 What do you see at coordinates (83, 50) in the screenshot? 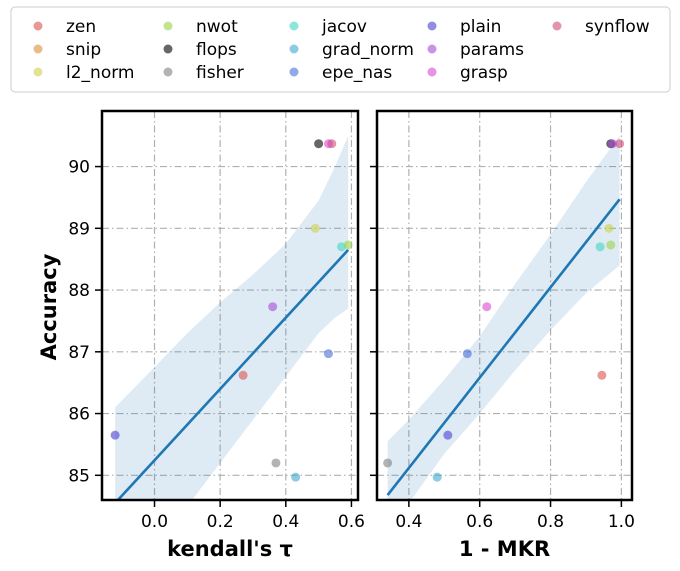
I see `legend-label-snip: snip` at bounding box center [83, 50].